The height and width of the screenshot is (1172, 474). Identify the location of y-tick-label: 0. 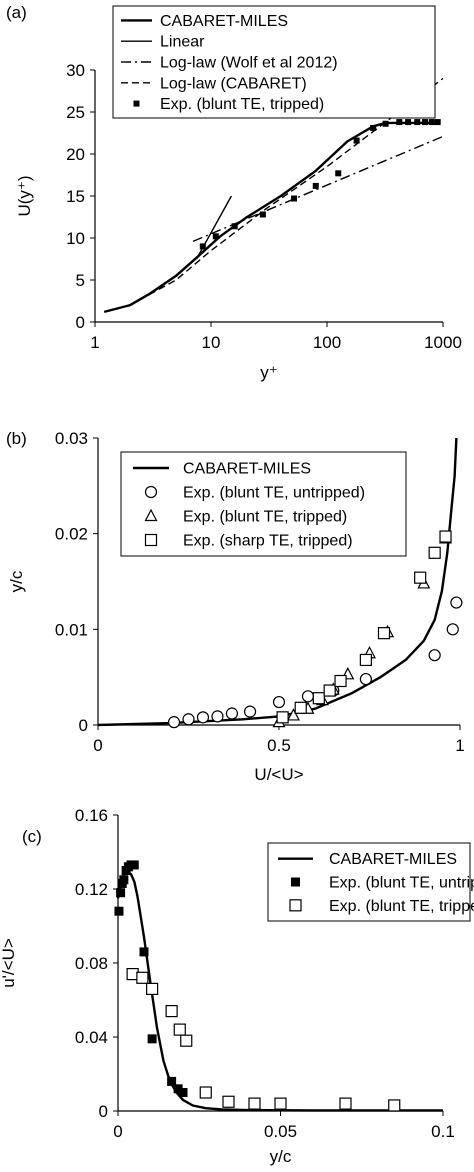
(103, 1111).